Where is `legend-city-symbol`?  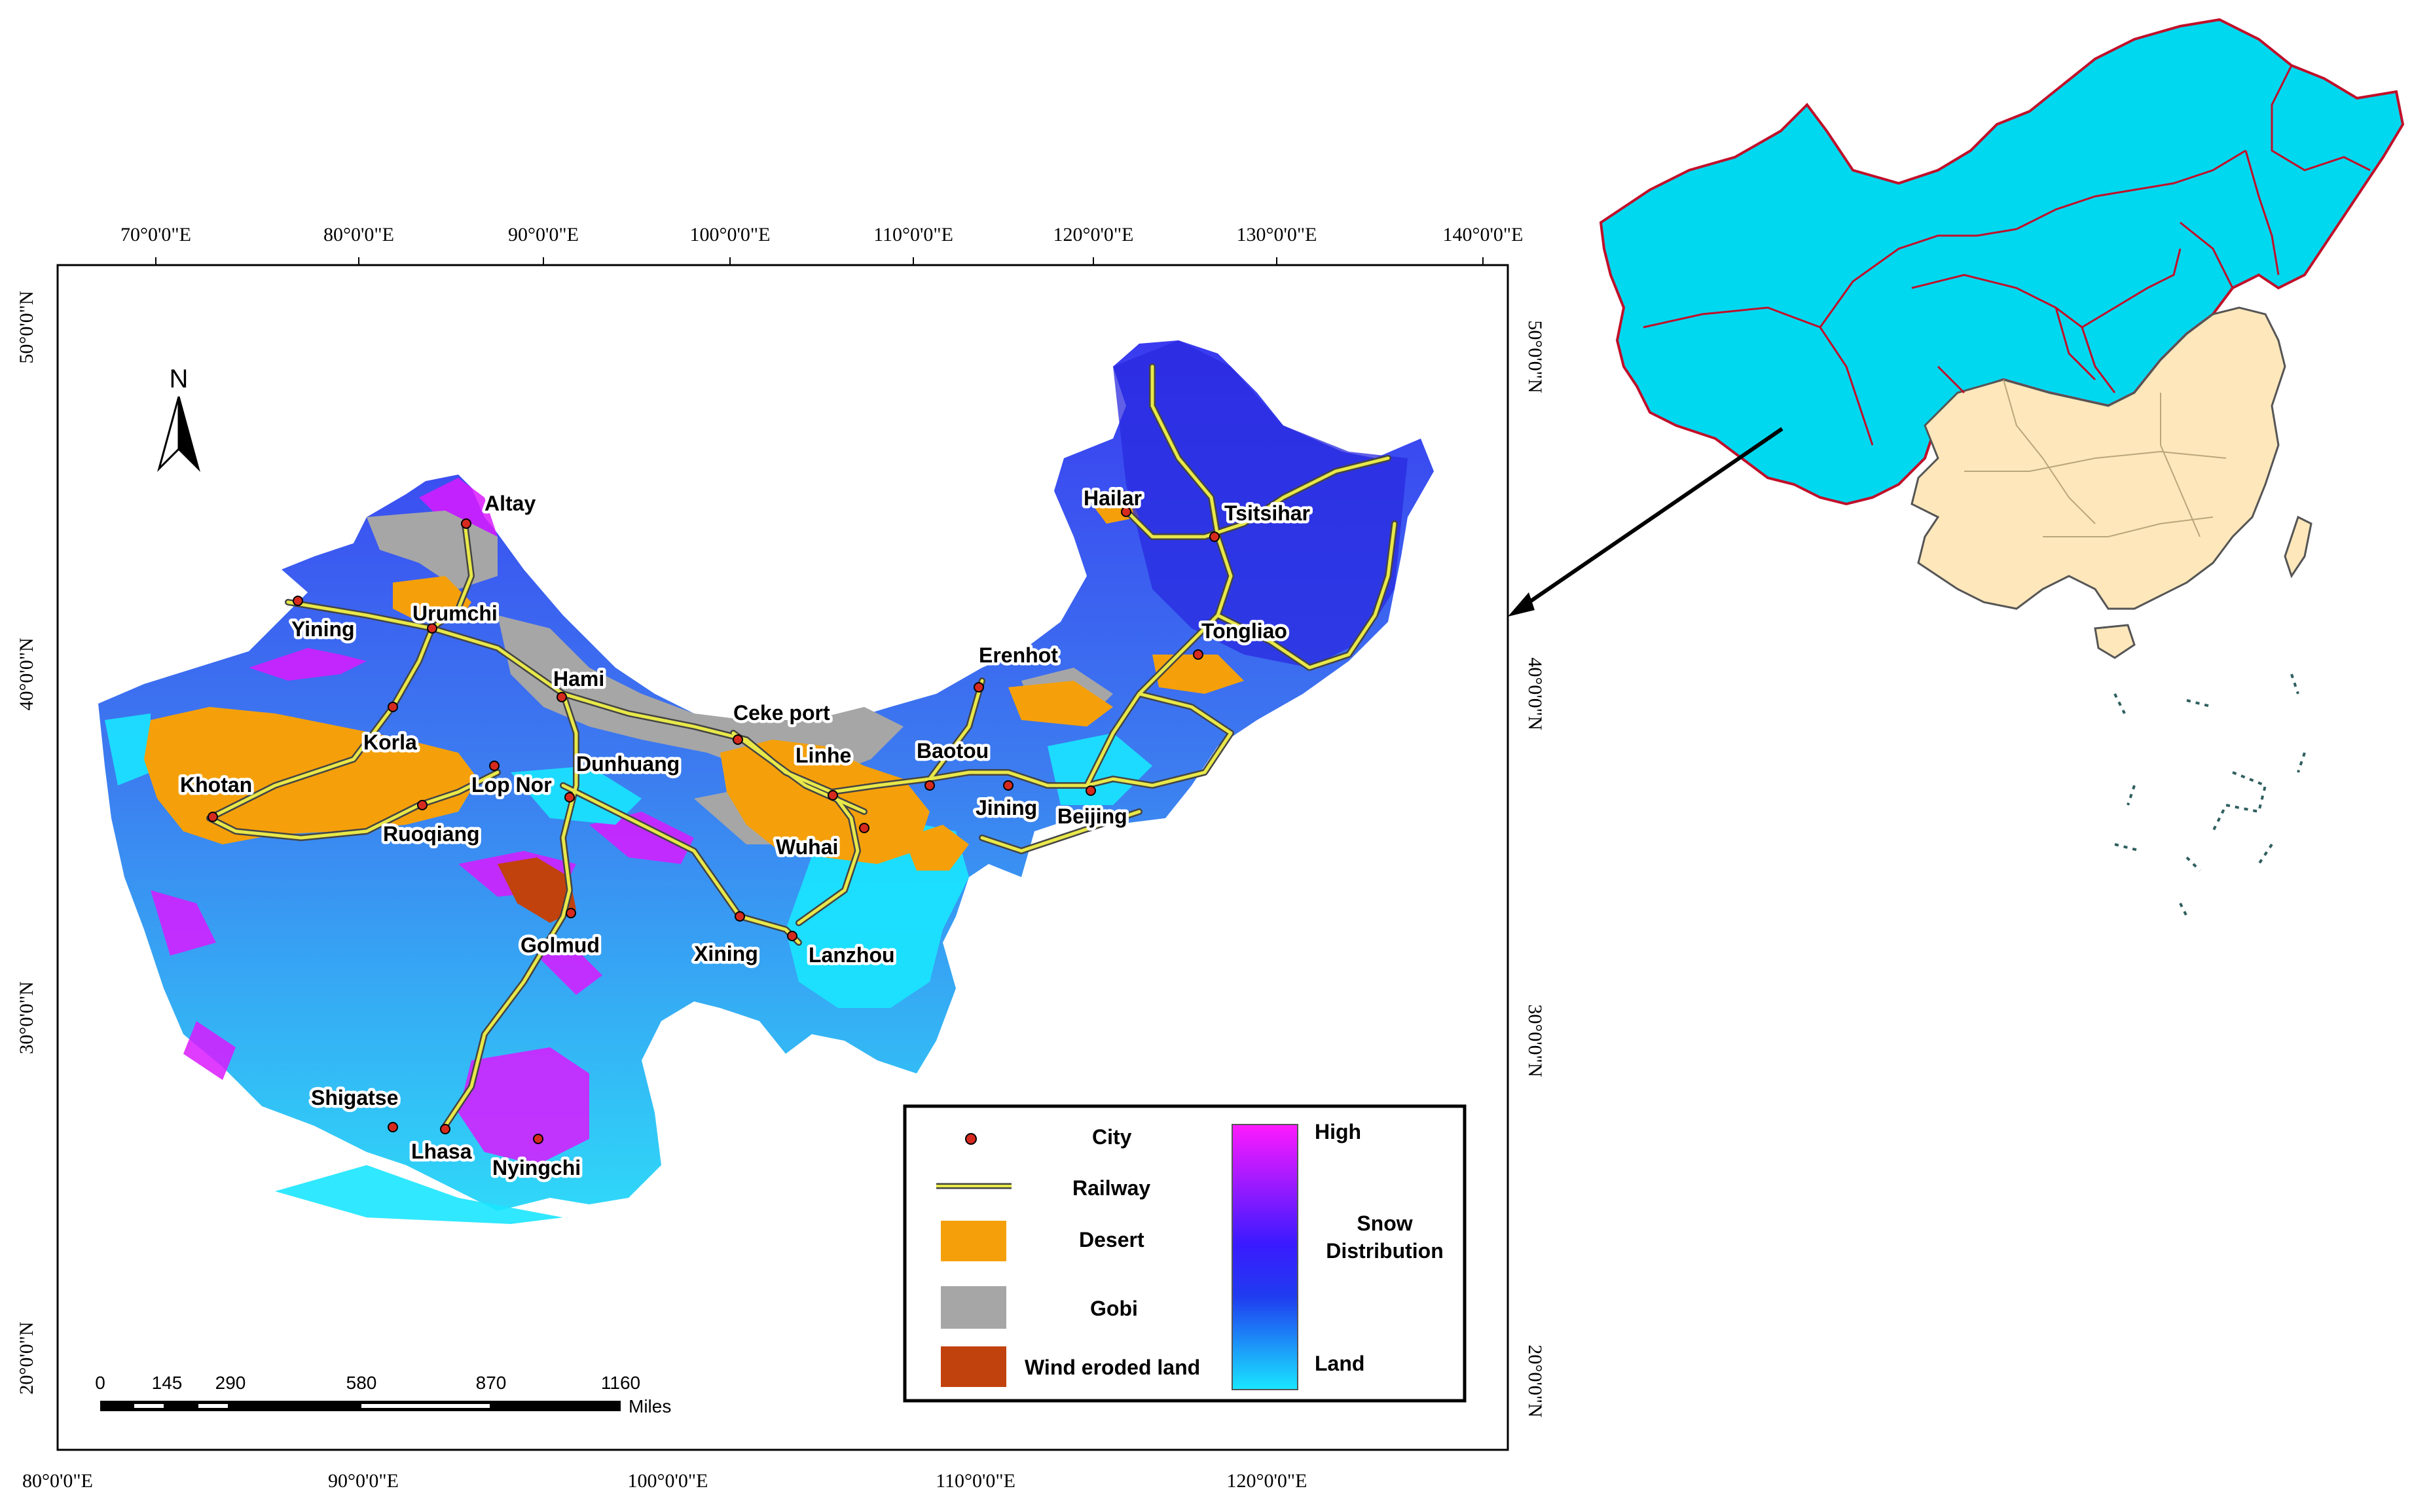
legend-city-symbol is located at coordinates (971, 1139).